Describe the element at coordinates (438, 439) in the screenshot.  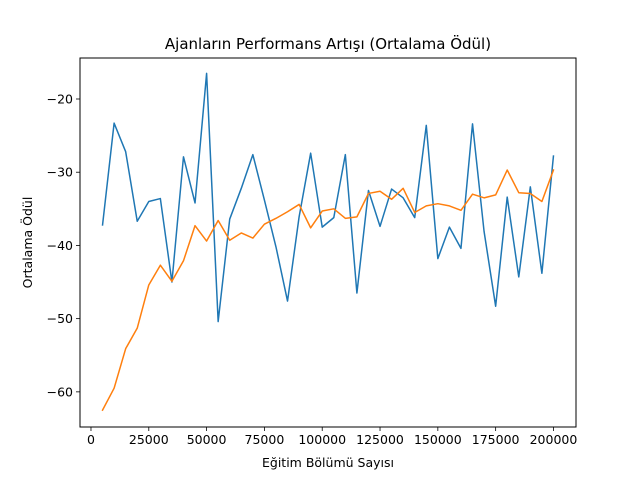
I see `x-tick-label: 150000` at that location.